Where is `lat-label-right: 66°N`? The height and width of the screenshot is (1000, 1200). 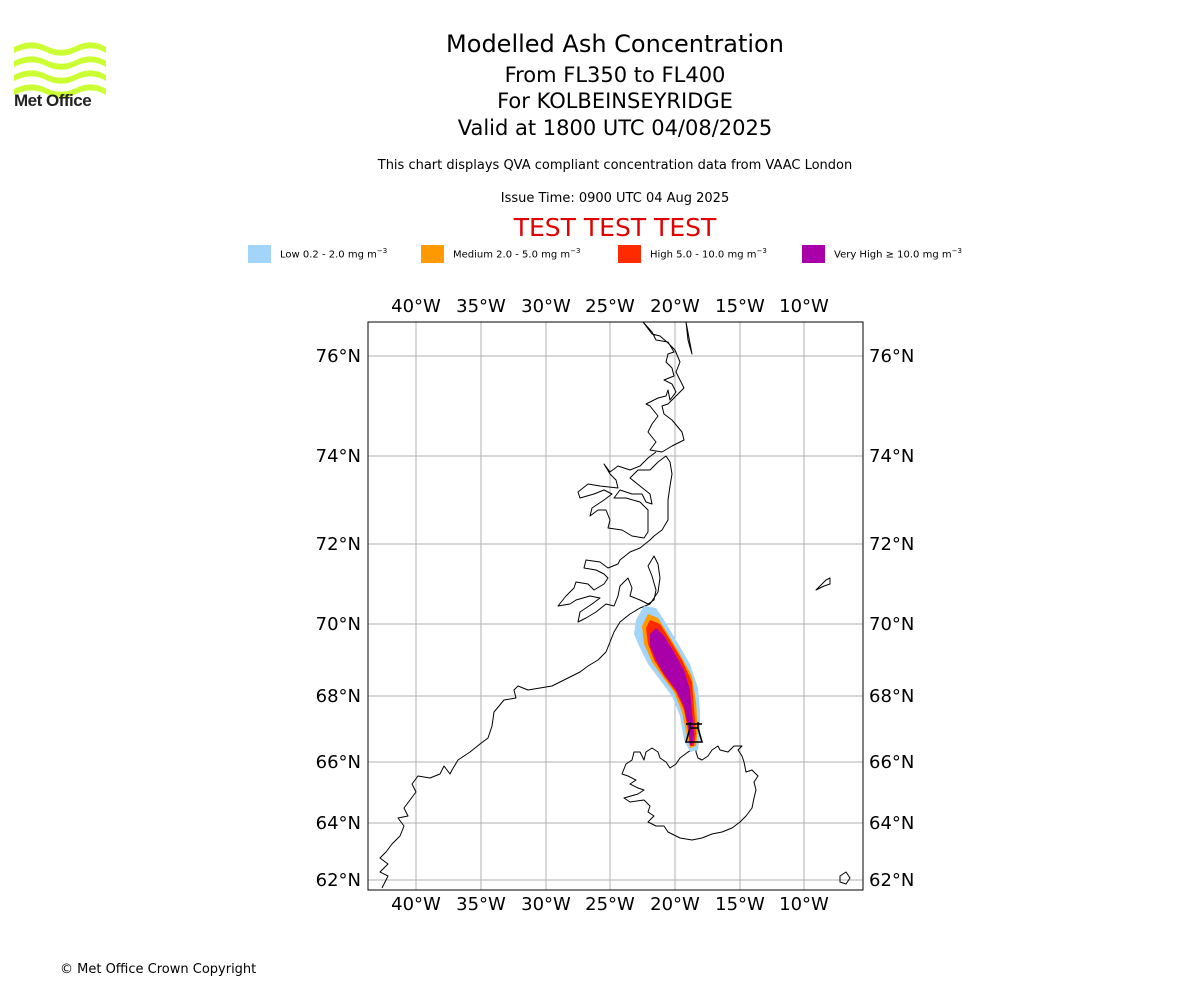
lat-label-right: 66°N is located at coordinates (891, 762).